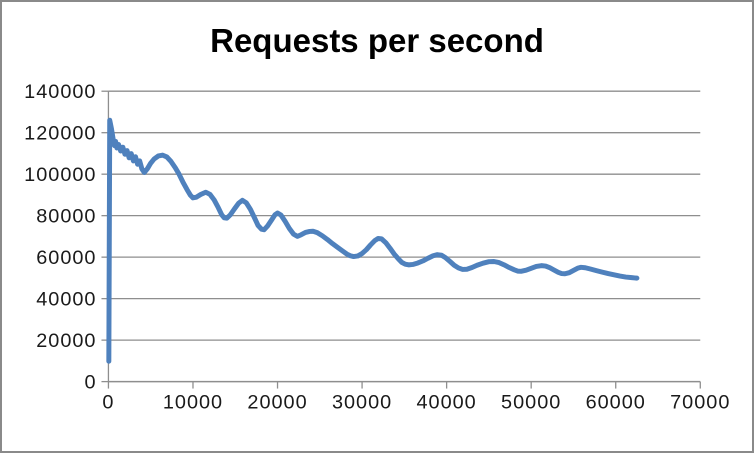  I want to click on chart-title: Requests per second, so click(377, 40).